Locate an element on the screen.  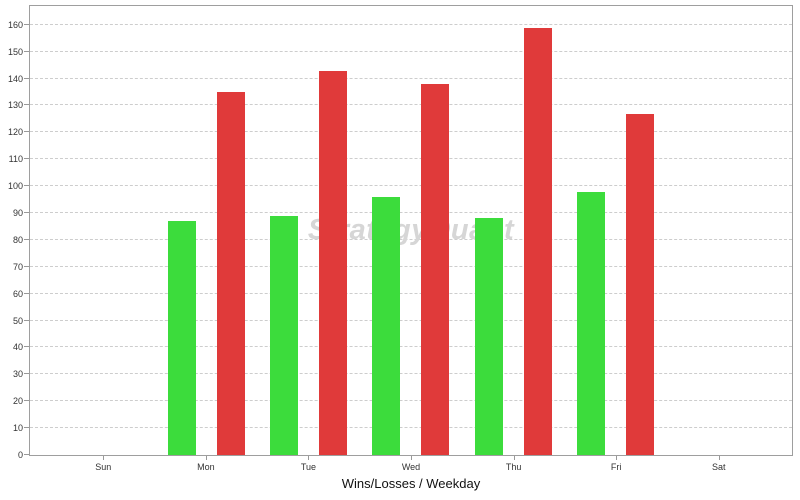
bar-wins-fri is located at coordinates (591, 323).